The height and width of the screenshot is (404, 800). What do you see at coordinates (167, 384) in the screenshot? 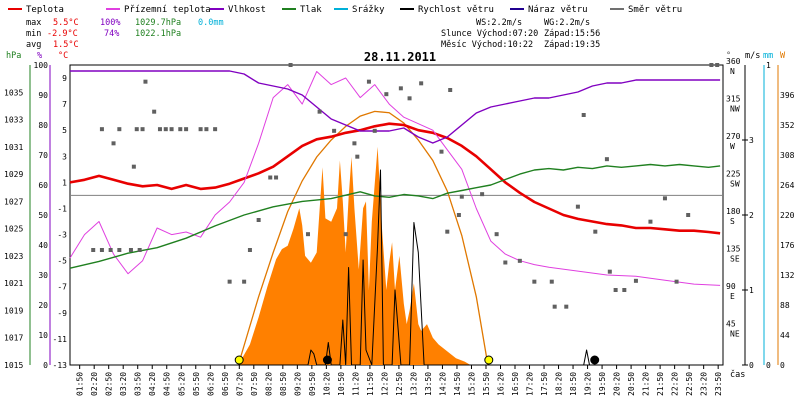
I see `x-tick-label: 04:50` at bounding box center [167, 384].